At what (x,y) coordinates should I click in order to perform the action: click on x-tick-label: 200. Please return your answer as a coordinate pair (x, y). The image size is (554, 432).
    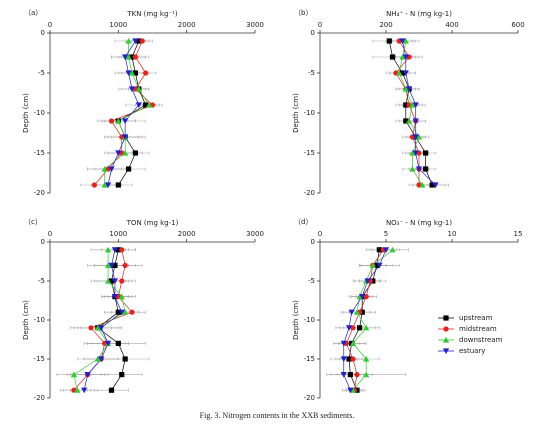
    Looking at the image, I should click on (385, 25).